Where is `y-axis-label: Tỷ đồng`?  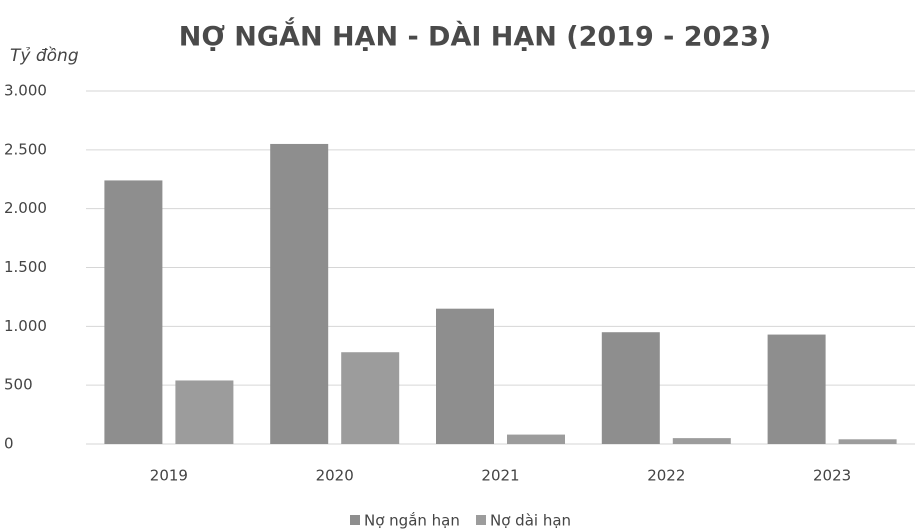
y-axis-label: Tỷ đồng is located at coordinates (44, 55).